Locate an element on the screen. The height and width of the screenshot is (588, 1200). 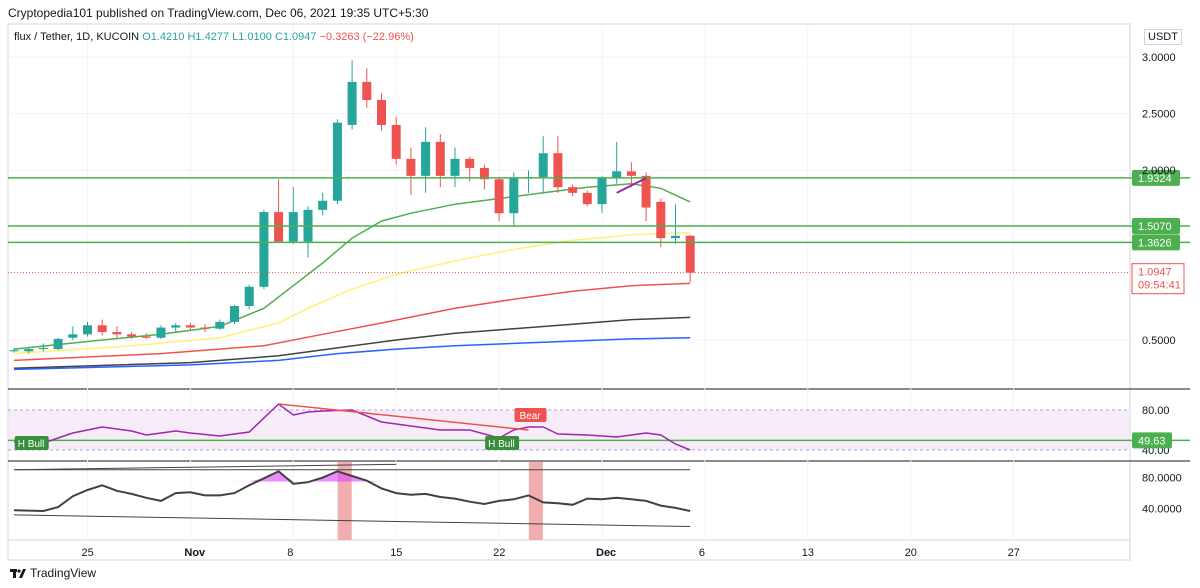
bear-signal-tag is located at coordinates (530, 415).